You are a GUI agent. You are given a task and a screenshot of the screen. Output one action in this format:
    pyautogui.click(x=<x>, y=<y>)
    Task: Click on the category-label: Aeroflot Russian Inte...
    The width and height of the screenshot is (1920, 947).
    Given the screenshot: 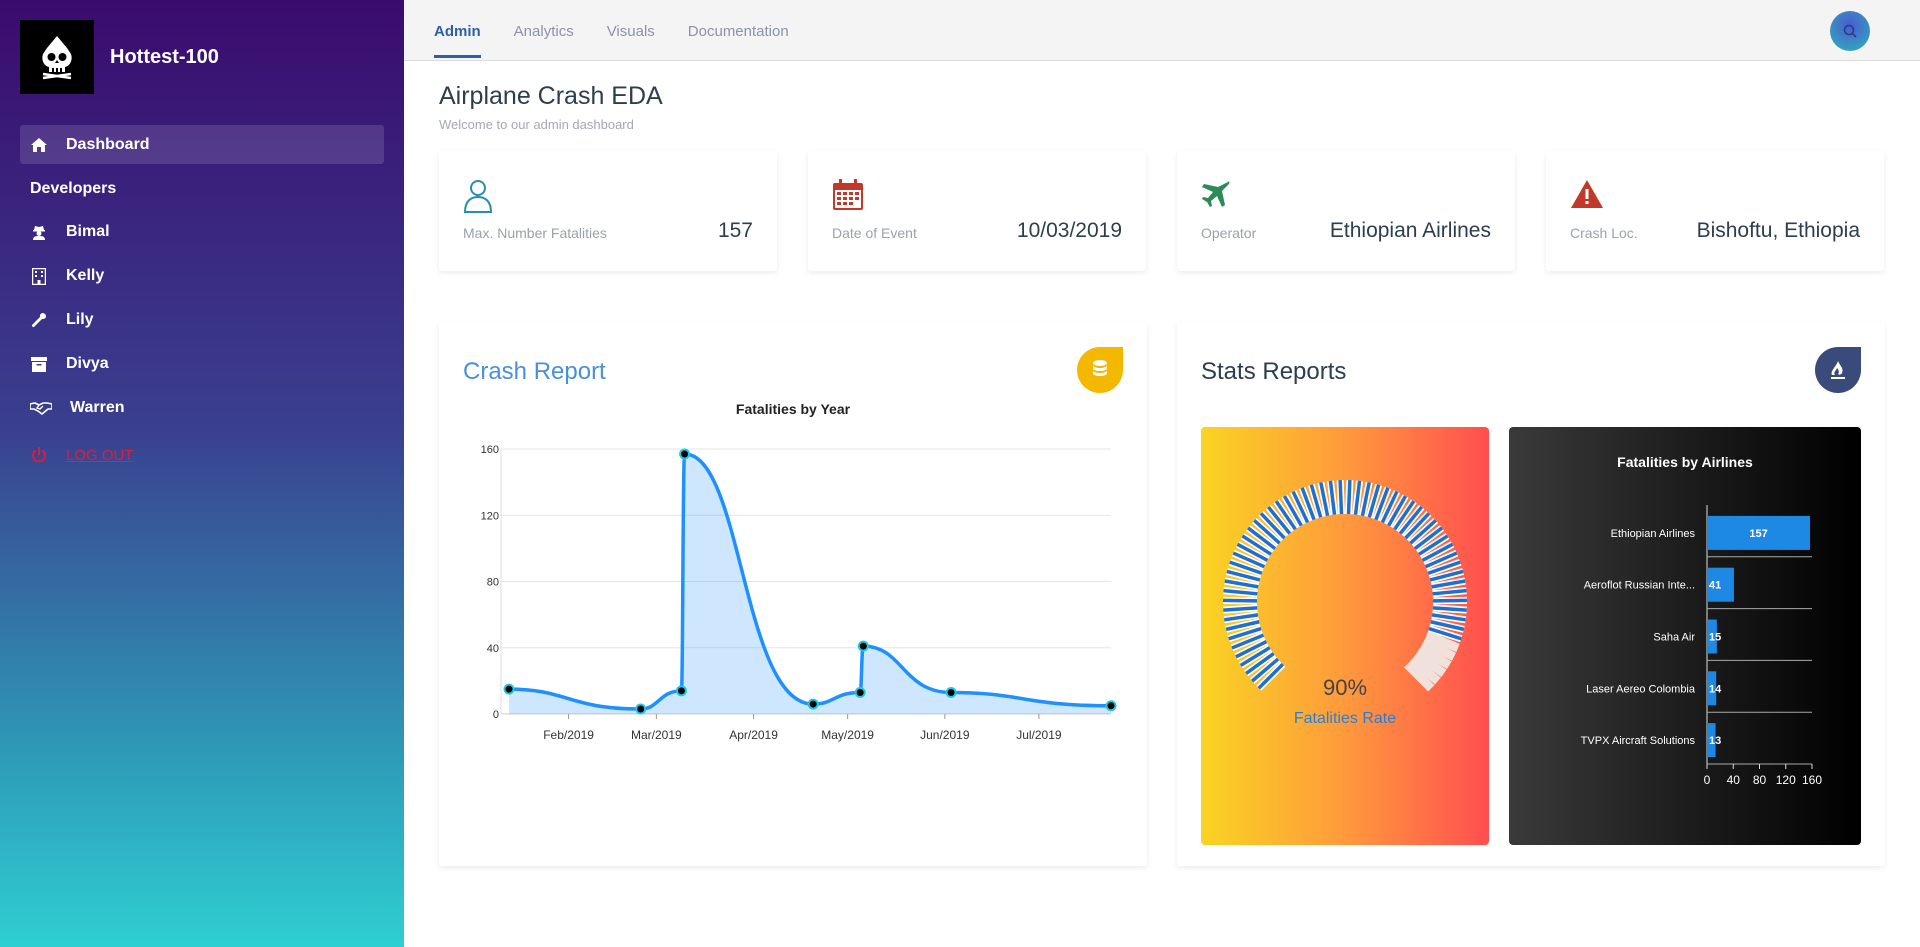 What is the action you would take?
    pyautogui.click(x=1639, y=586)
    